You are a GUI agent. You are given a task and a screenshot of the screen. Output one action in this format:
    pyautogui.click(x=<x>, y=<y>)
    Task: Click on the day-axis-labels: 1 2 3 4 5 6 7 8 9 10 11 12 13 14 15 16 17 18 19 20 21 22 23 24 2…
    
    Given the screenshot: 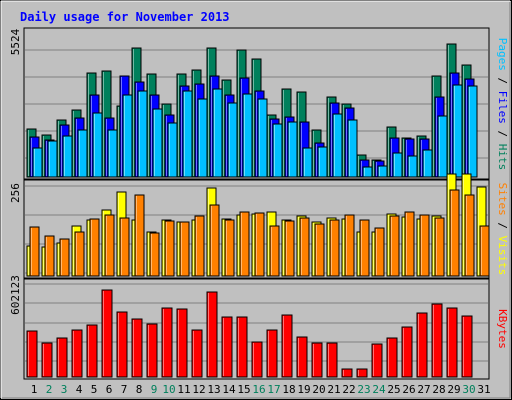 What is the action you would take?
    pyautogui.click(x=261, y=389)
    